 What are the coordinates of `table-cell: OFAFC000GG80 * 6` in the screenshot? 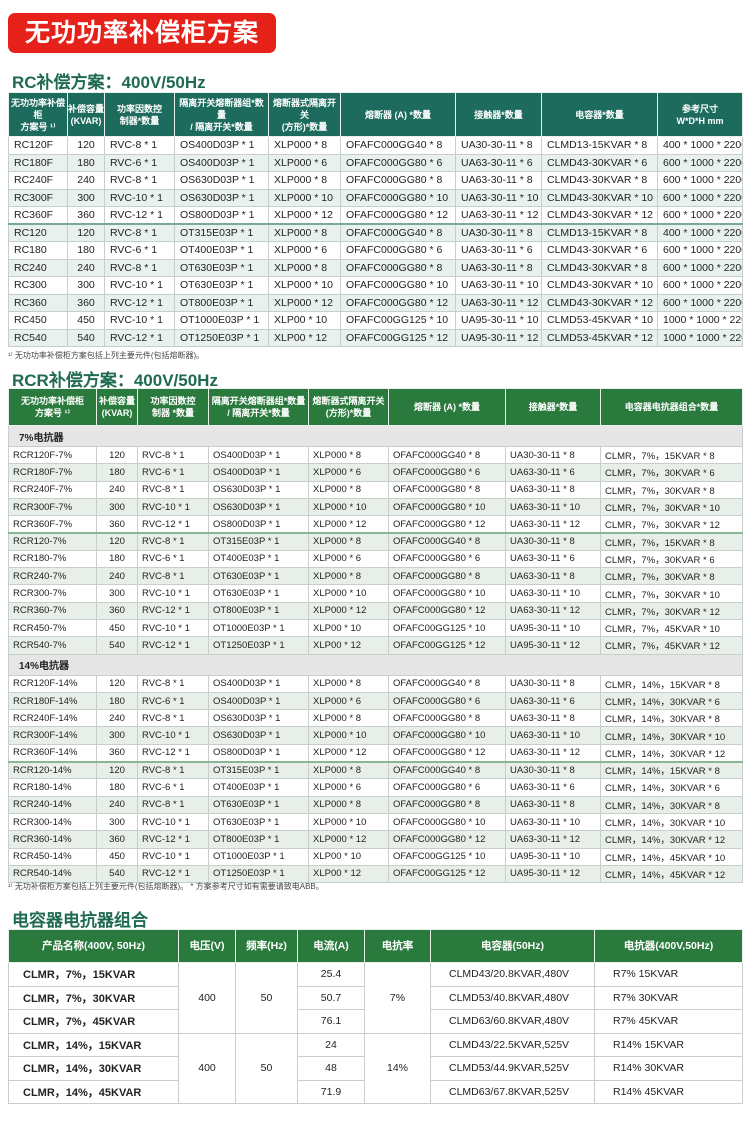 It's located at (398, 250).